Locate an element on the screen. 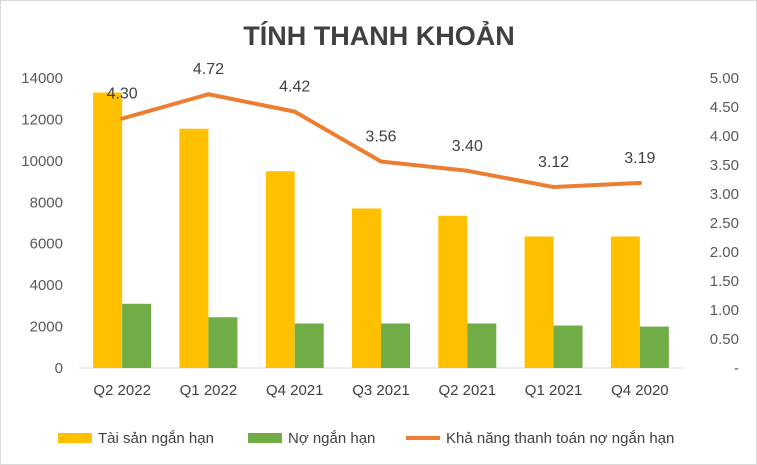 This screenshot has height=465, width=757. left-tick-label: 0 is located at coordinates (59, 368).